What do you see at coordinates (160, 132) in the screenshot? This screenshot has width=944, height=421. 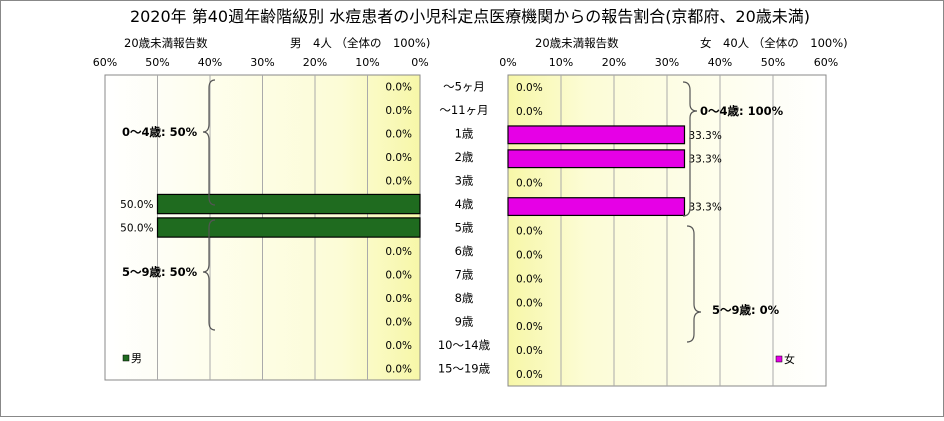 I see `male-annotation-0-4: 0～4歳: 50%` at bounding box center [160, 132].